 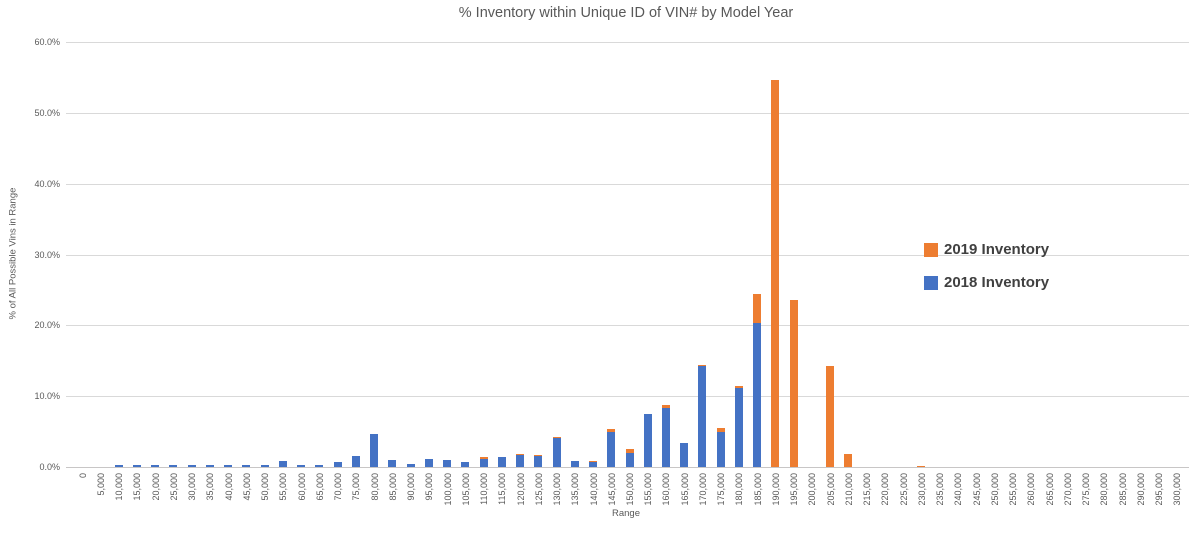 What do you see at coordinates (82, 476) in the screenshot?
I see `x-tick-0: 0` at bounding box center [82, 476].